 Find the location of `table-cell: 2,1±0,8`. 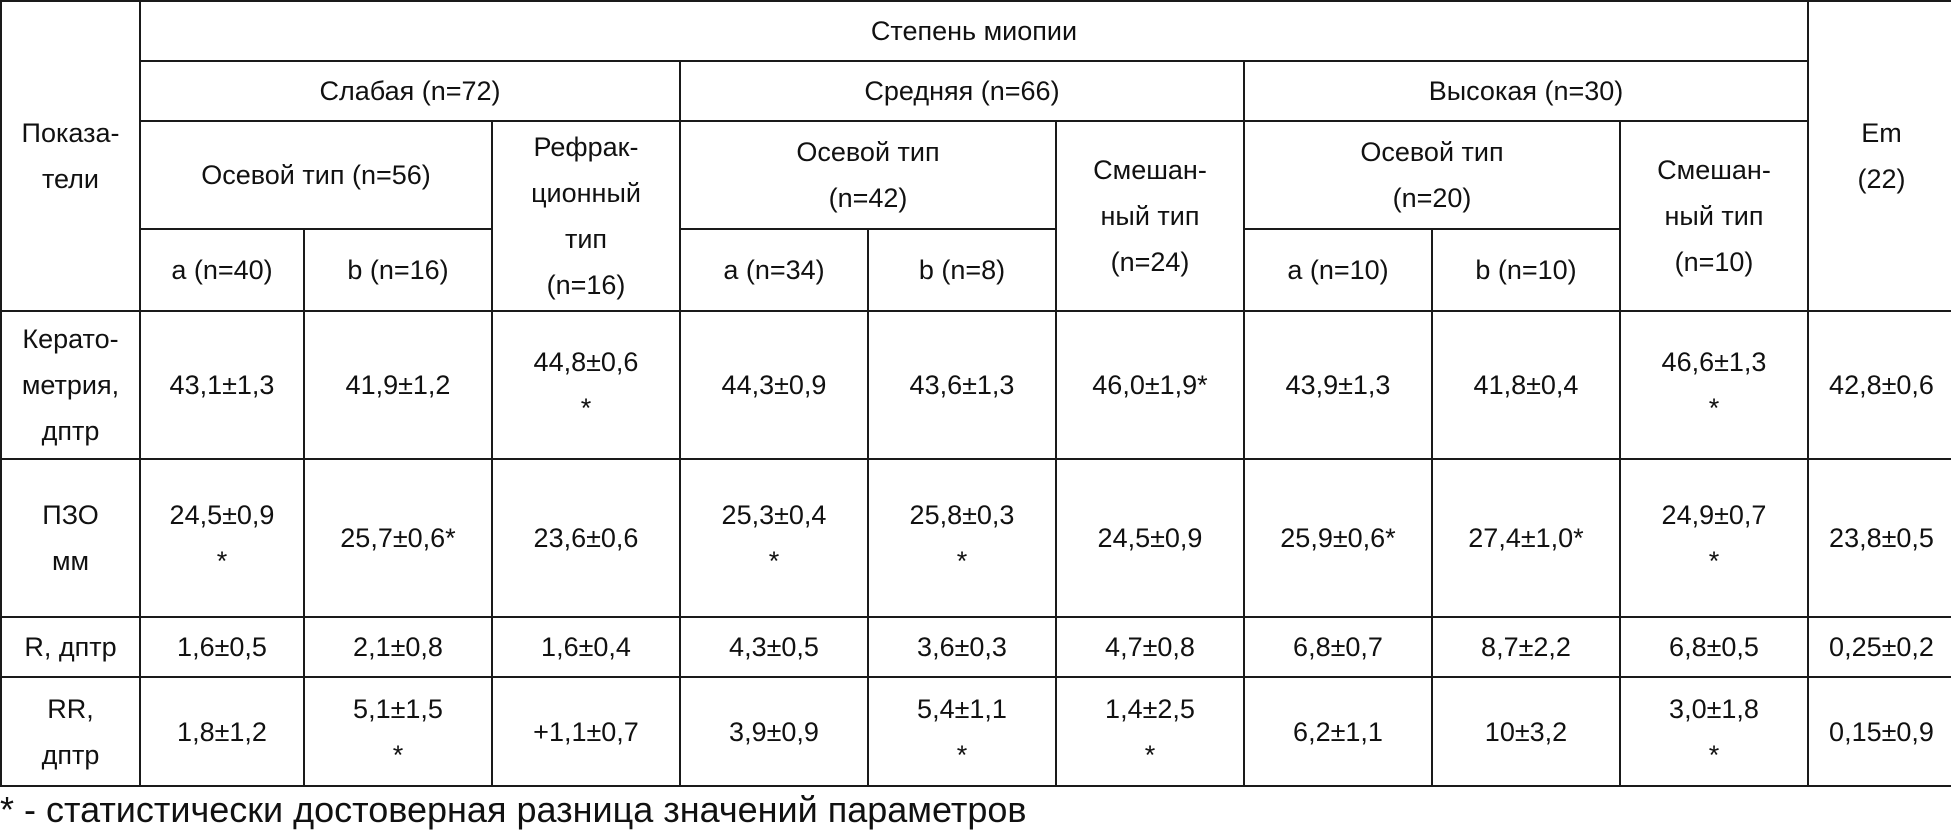

table-cell: 2,1±0,8 is located at coordinates (398, 647).